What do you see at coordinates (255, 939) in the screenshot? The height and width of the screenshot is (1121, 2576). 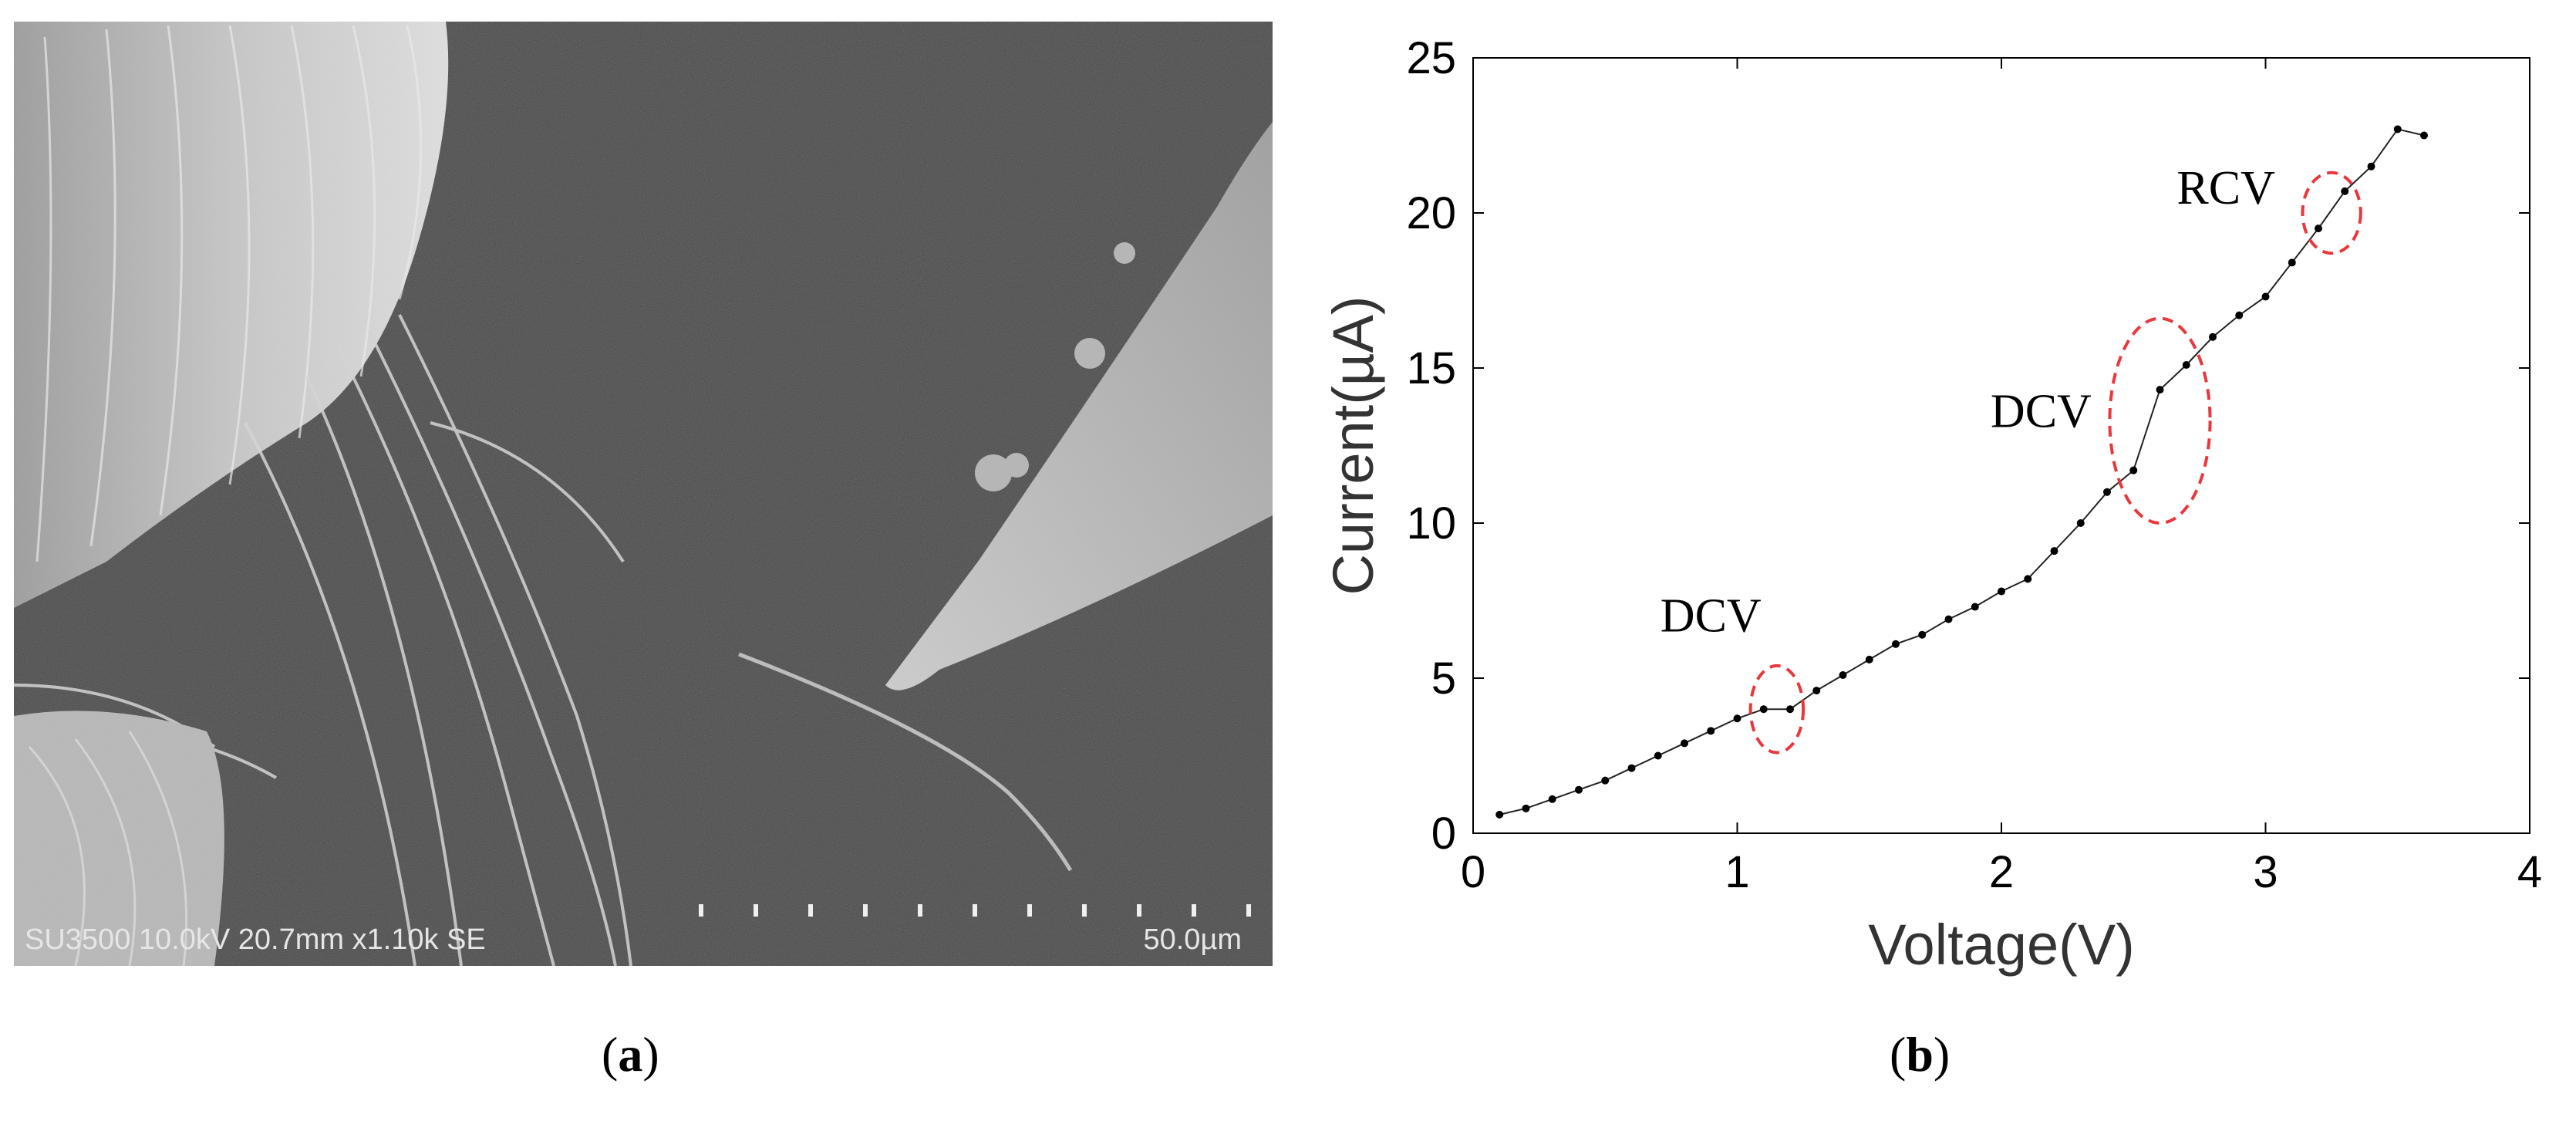 I see `instrument-info: SU3500 10.0kV 20.7mm x1.10k SE` at bounding box center [255, 939].